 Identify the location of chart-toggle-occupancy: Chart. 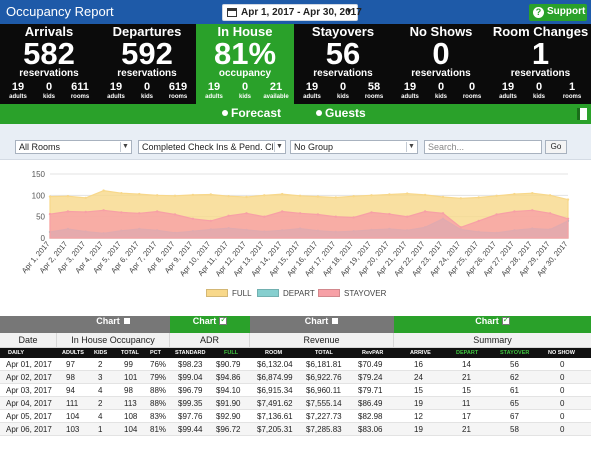
(113, 324).